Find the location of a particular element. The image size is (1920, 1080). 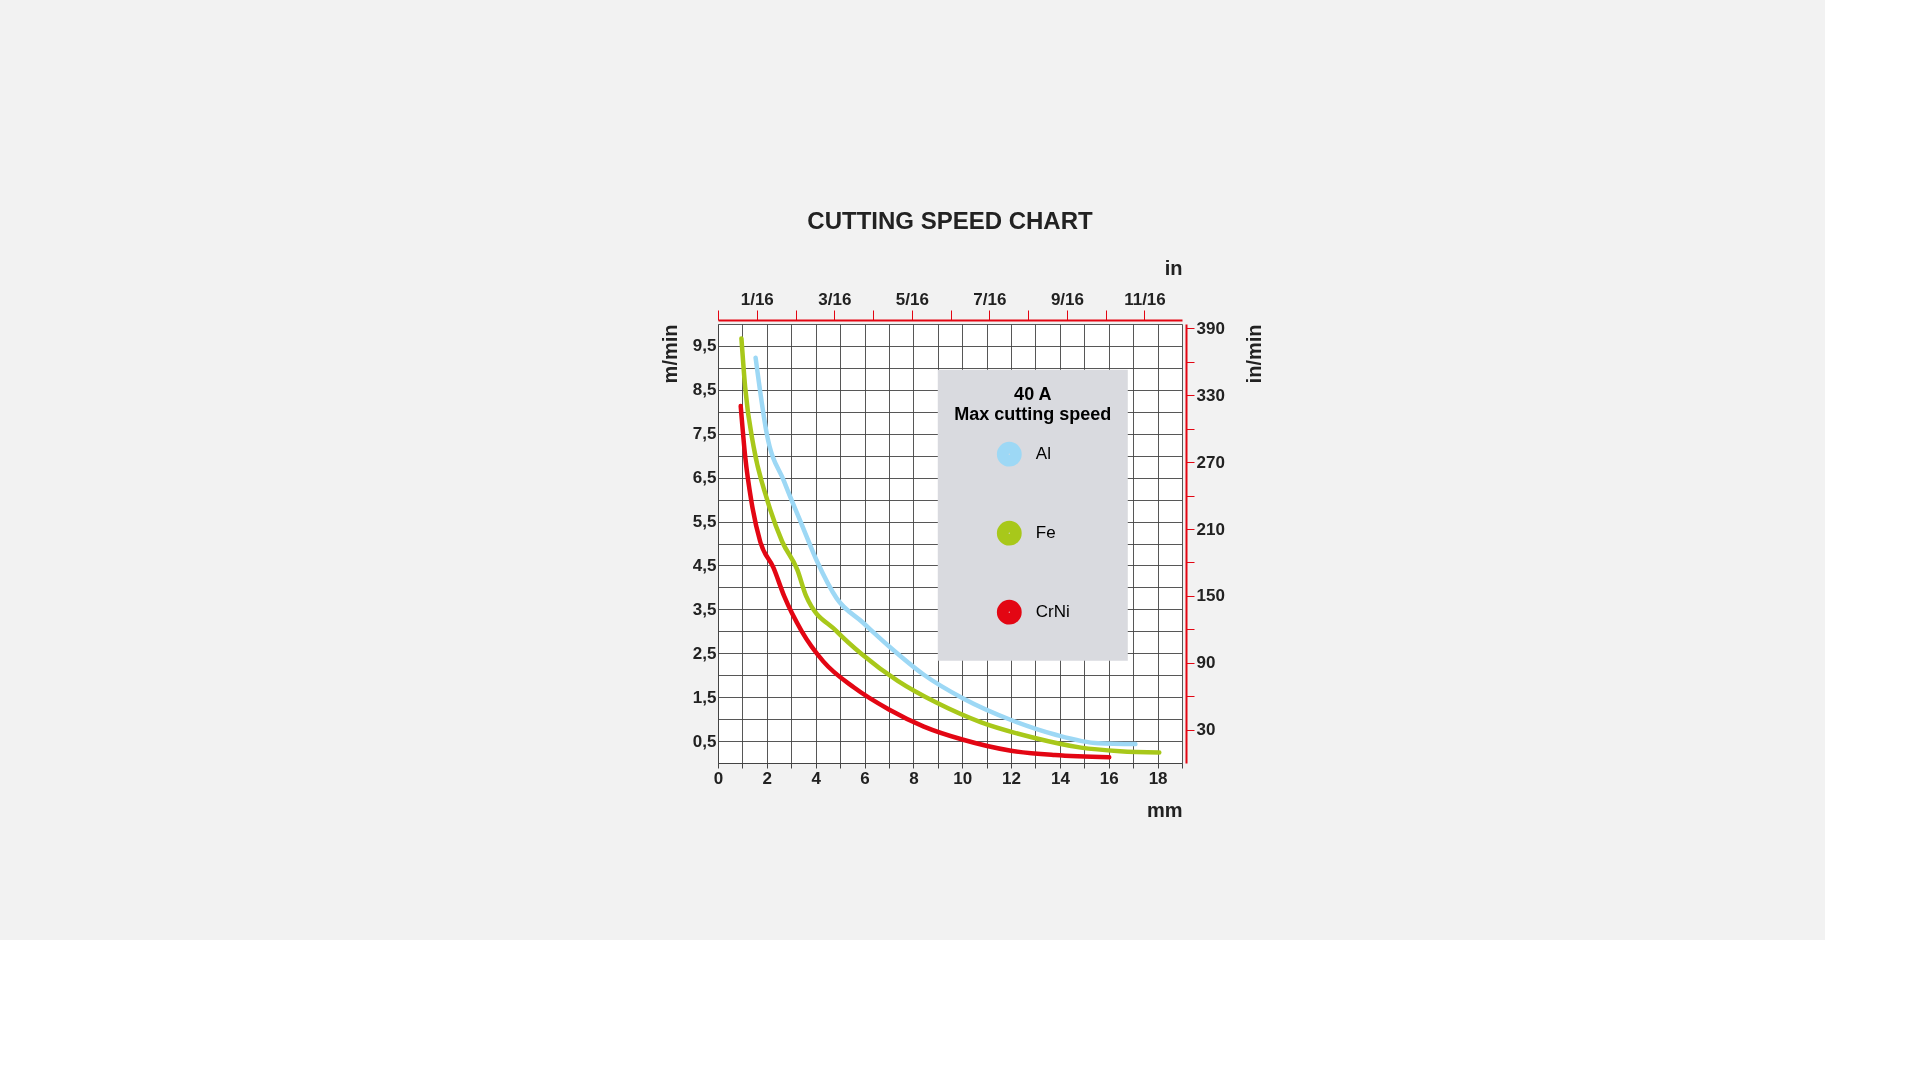

legend-title: 40 A is located at coordinates (1033, 393).